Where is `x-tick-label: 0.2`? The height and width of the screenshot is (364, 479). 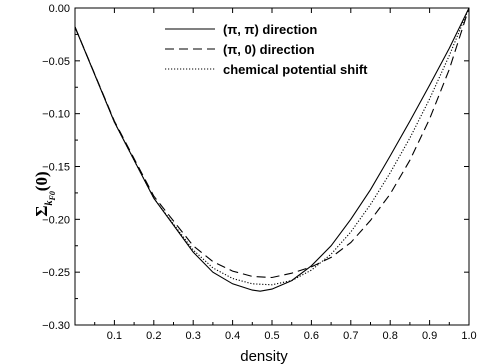 x-tick-label: 0.2 is located at coordinates (153, 336).